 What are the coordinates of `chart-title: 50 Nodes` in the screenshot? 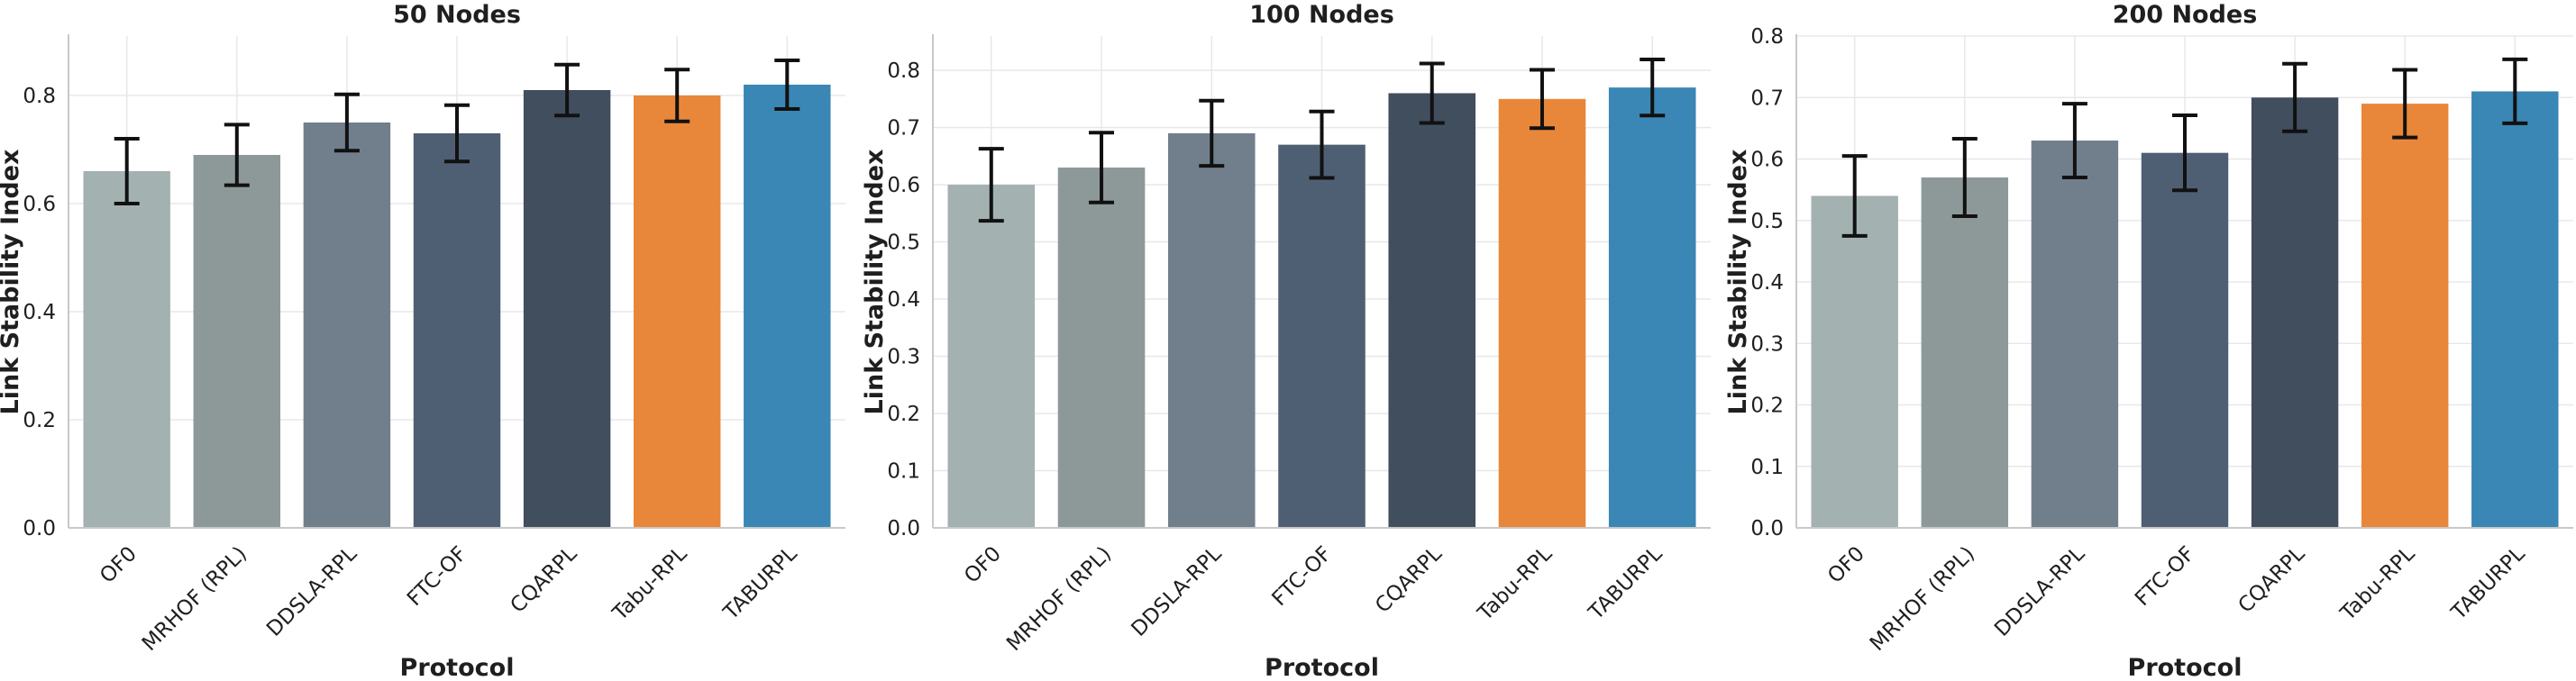 It's located at (457, 15).